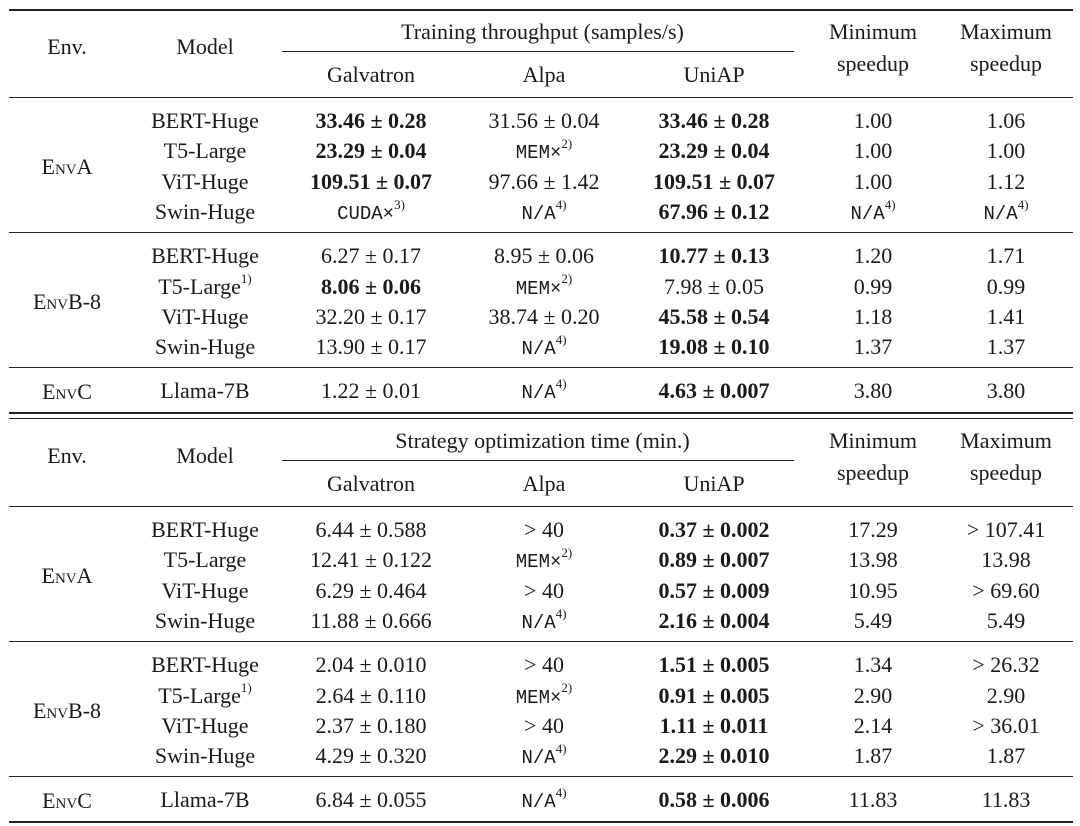 Image resolution: width=1080 pixels, height=826 pixels. What do you see at coordinates (713, 621) in the screenshot?
I see `uniap-cell: 2.16 ± 0.004` at bounding box center [713, 621].